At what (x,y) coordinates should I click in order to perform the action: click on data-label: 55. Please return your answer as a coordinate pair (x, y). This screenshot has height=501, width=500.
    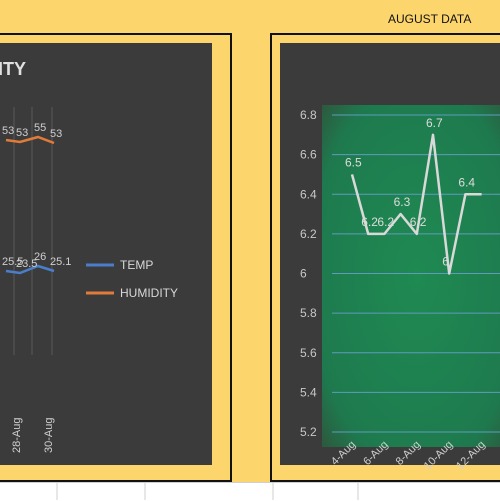
    Looking at the image, I should click on (40, 128).